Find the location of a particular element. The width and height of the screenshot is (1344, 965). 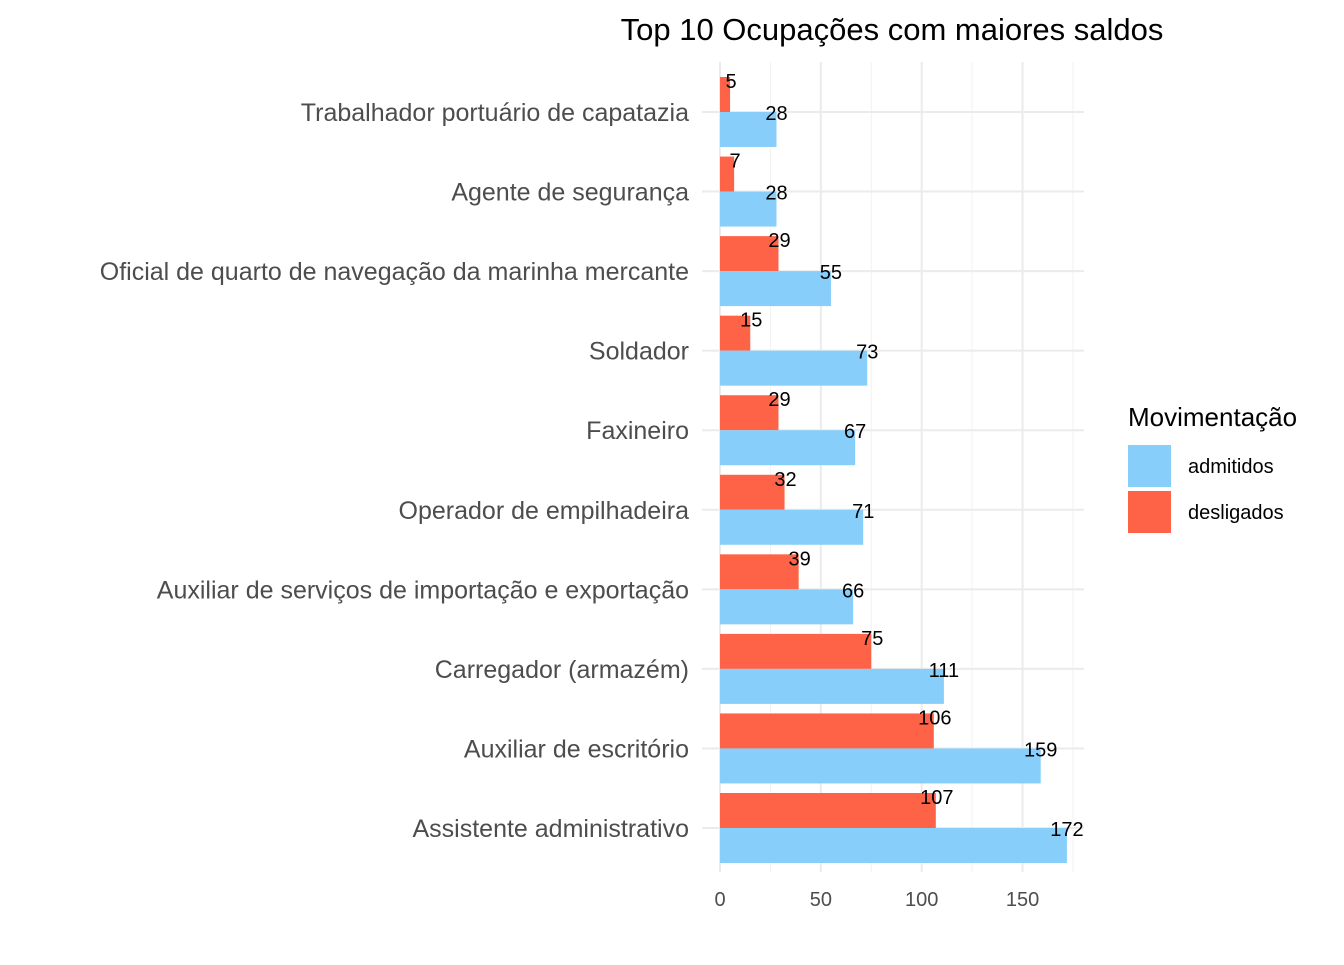

category-label: Soldador is located at coordinates (639, 352).